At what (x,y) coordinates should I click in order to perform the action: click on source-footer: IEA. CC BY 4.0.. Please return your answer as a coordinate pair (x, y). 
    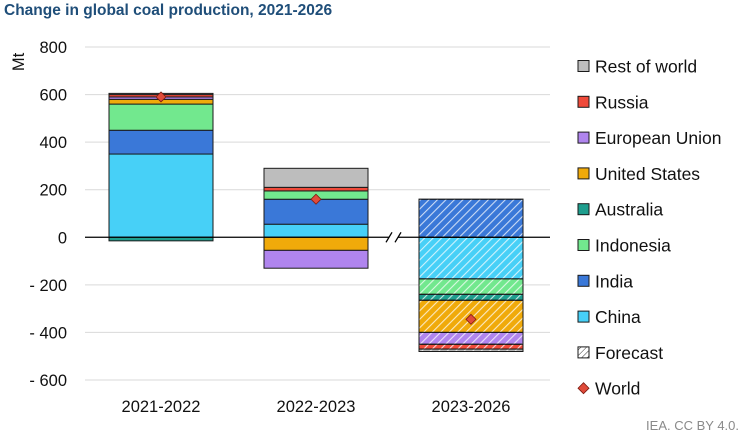
    Looking at the image, I should click on (692, 425).